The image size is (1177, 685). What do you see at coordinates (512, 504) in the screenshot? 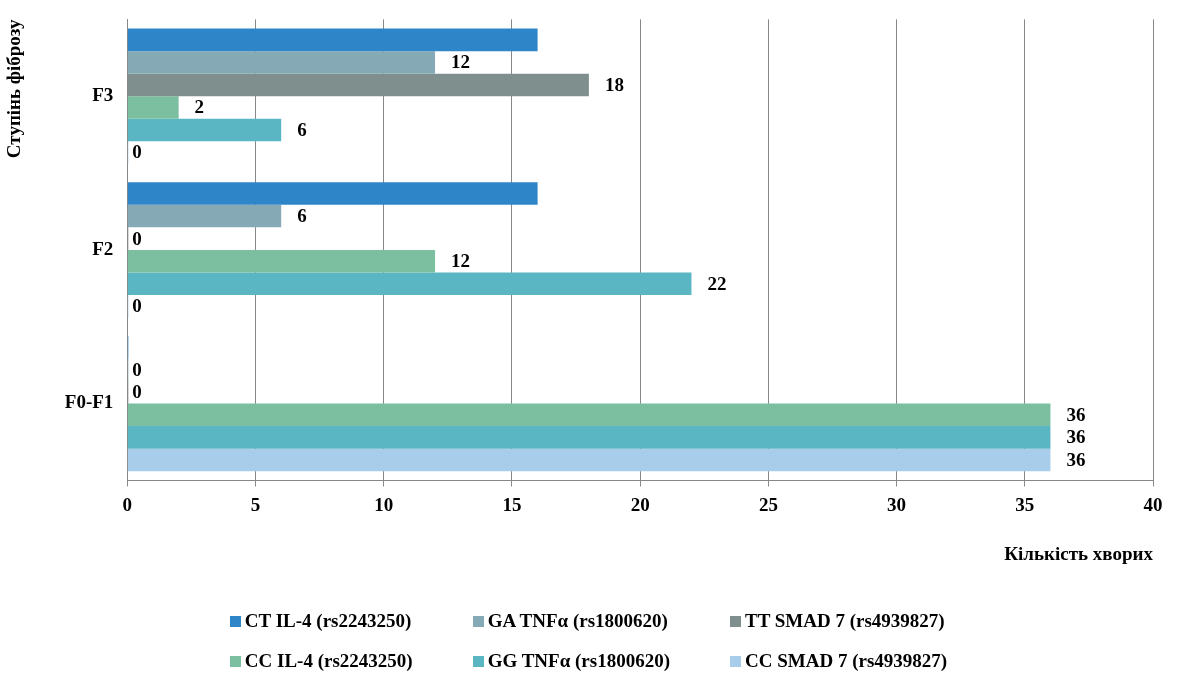
I see `x-tick-label: 15` at bounding box center [512, 504].